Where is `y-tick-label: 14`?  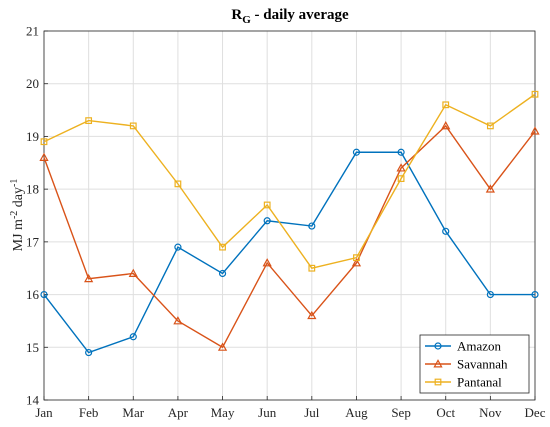
y-tick-label: 14 is located at coordinates (33, 400).